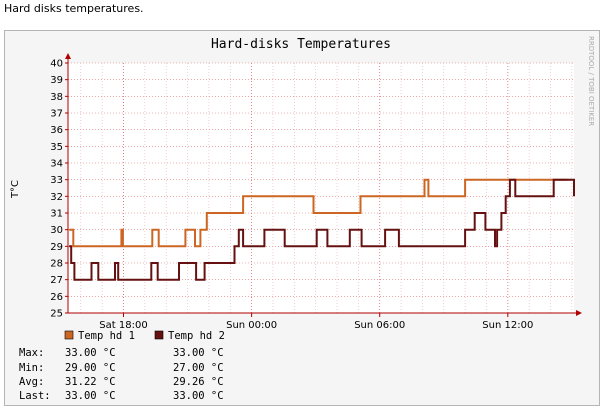 This screenshot has height=411, width=604. Describe the element at coordinates (507, 325) in the screenshot. I see `x-tick-label: Sun 12:00` at that location.